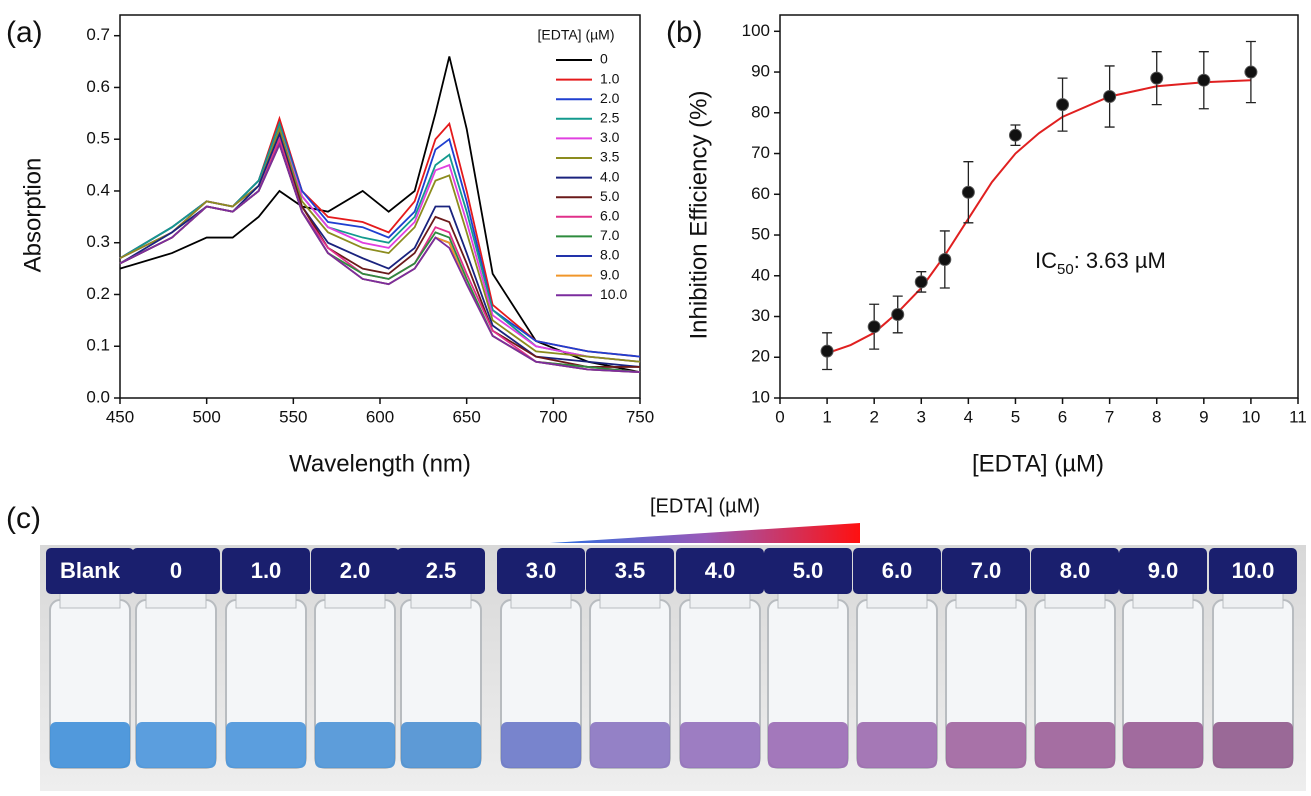 The height and width of the screenshot is (796, 1311). What do you see at coordinates (760, 396) in the screenshot?
I see `y-tick-label: 10` at bounding box center [760, 396].